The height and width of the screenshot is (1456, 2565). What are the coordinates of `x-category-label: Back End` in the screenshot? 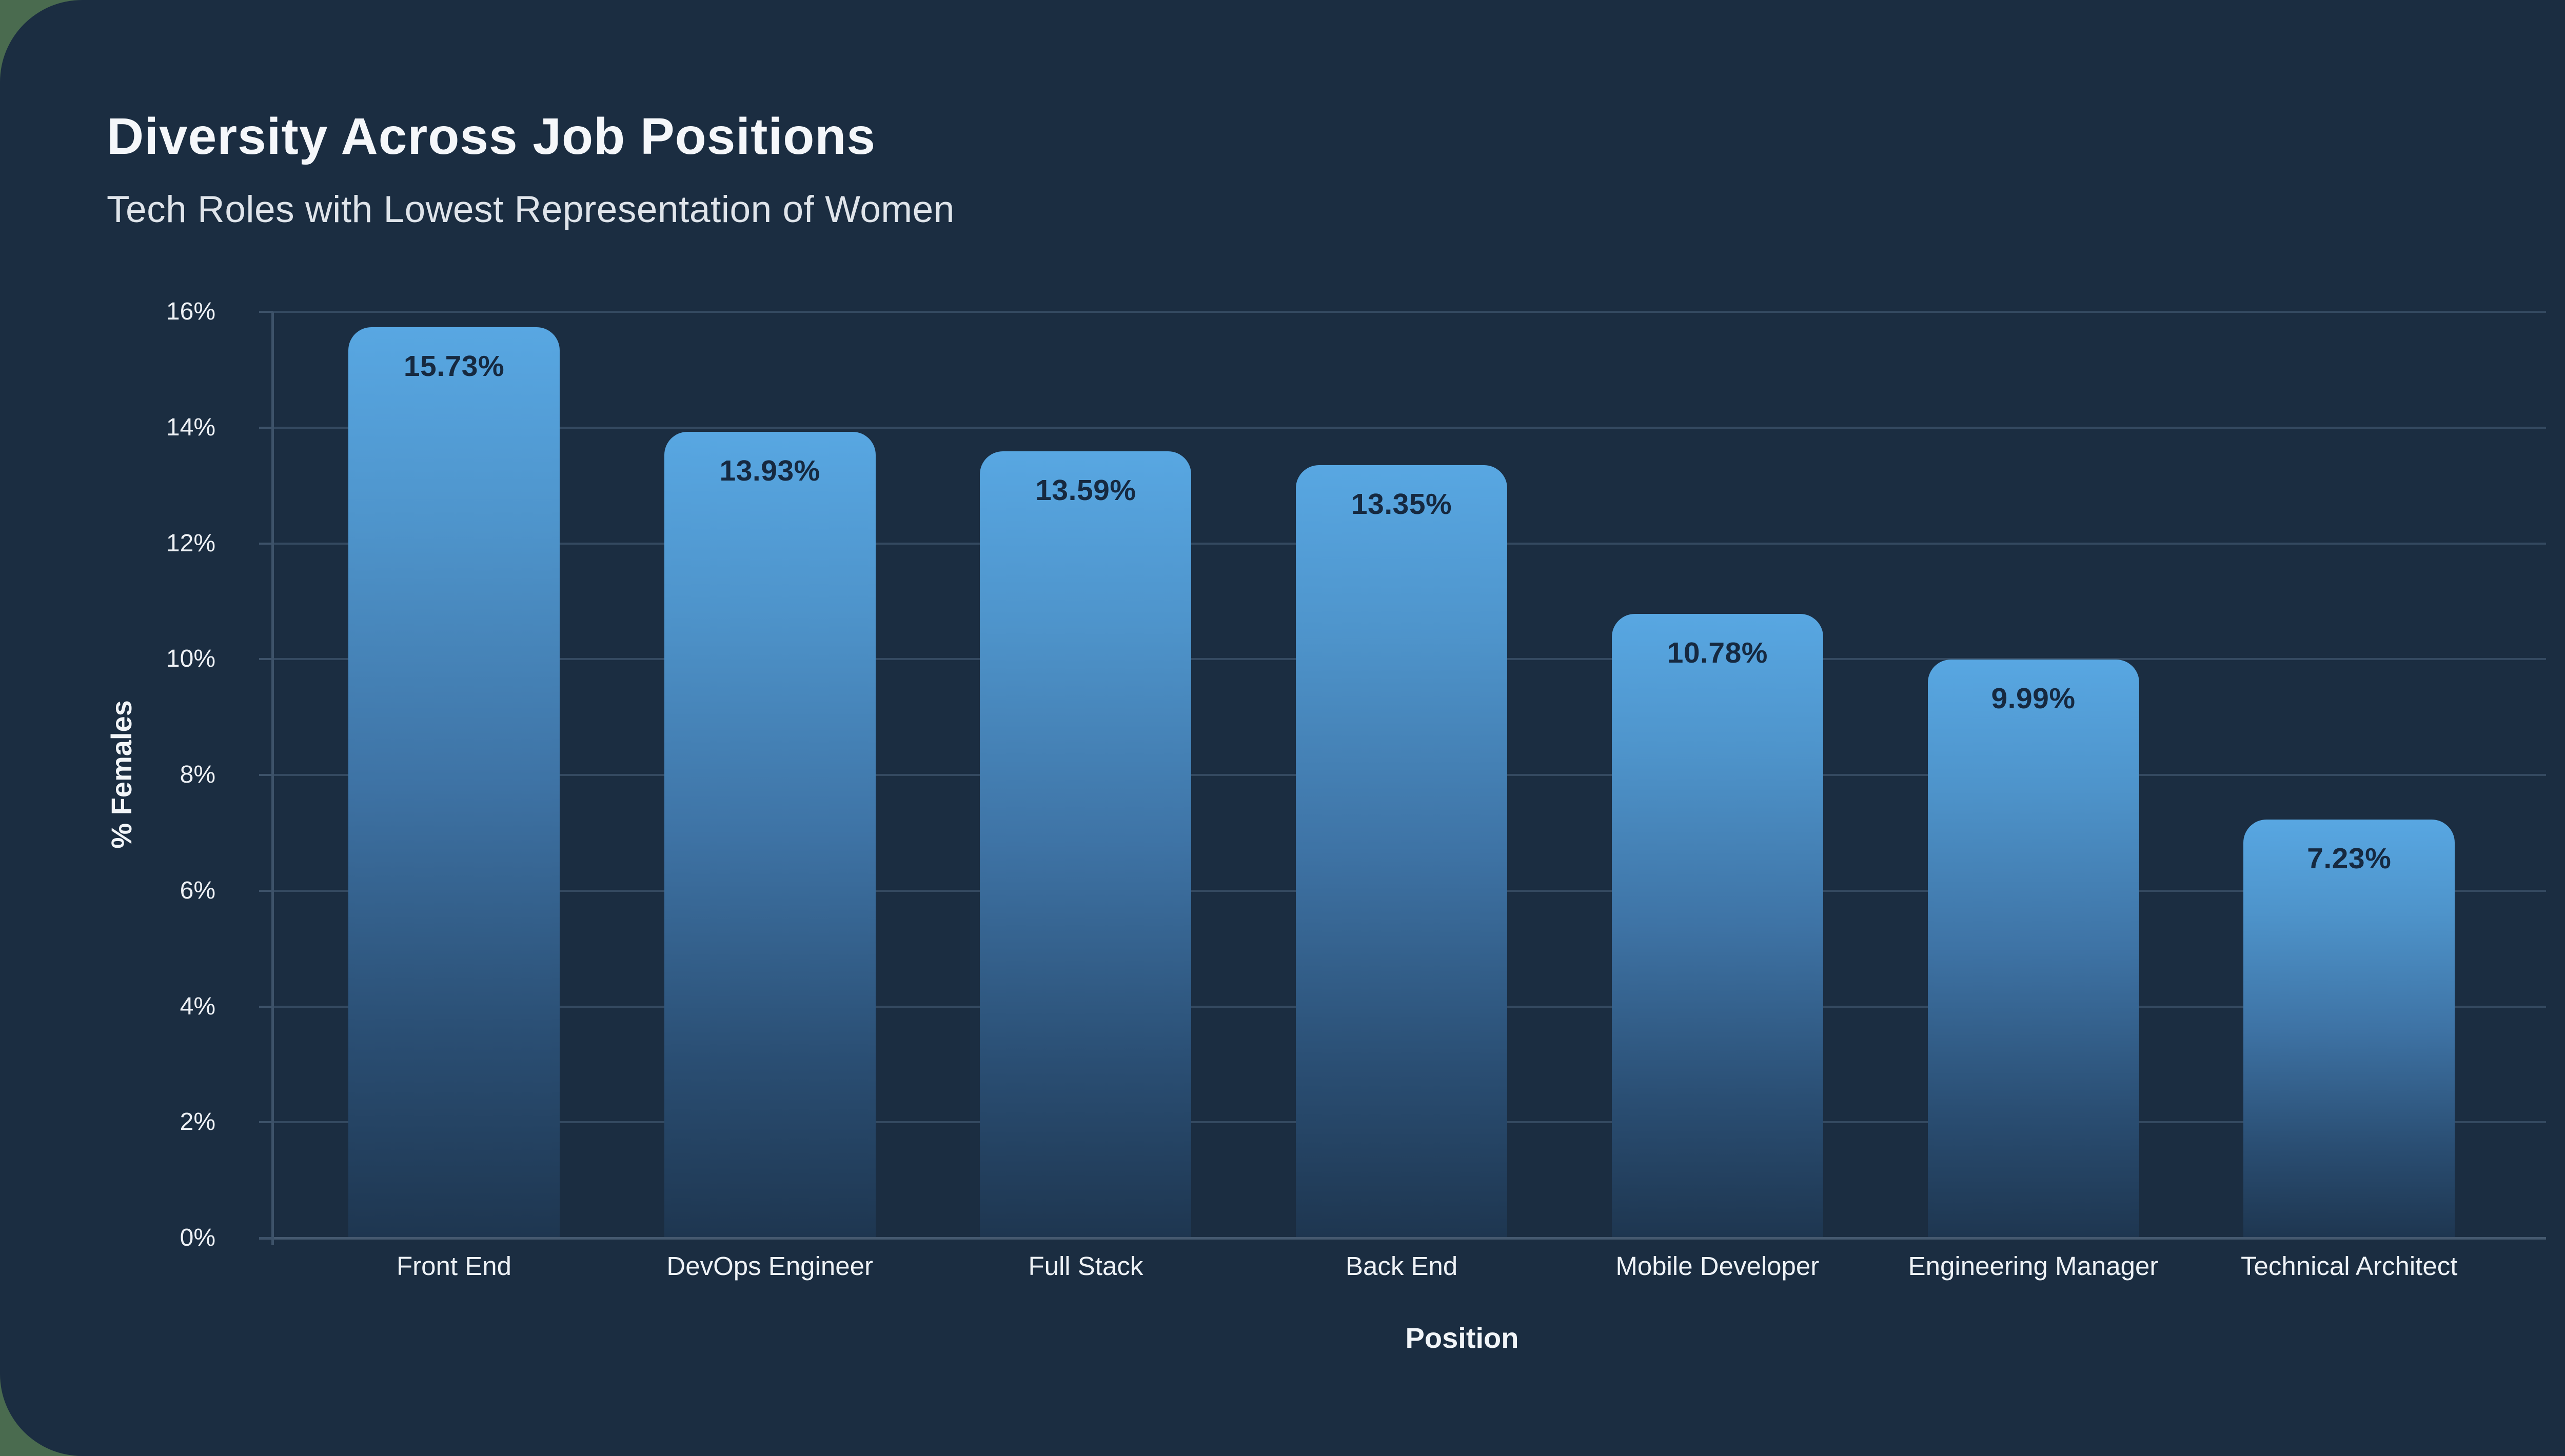 It's located at (1401, 1266).